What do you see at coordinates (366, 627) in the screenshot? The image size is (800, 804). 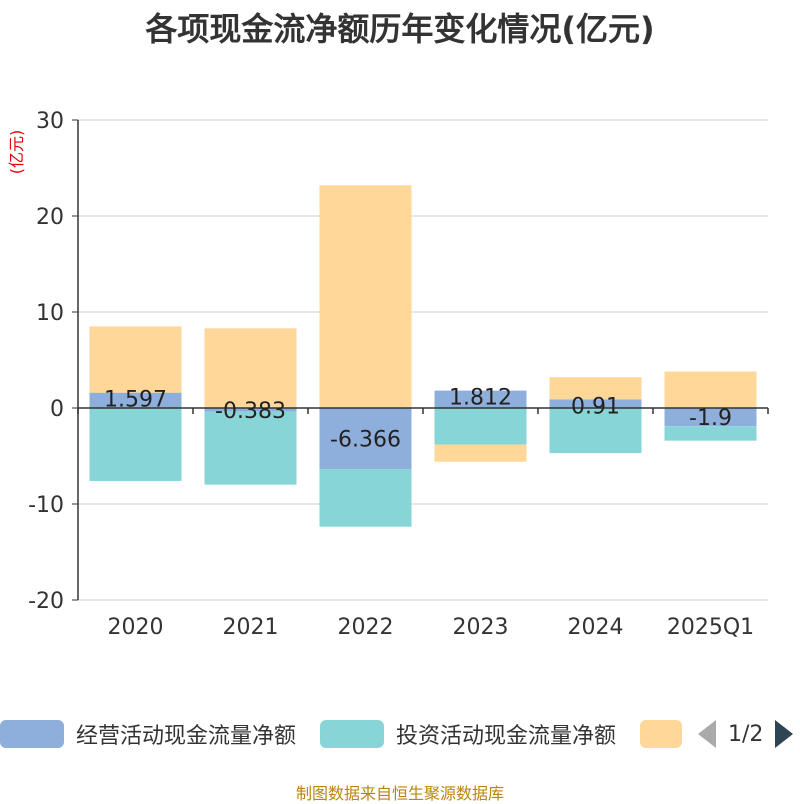 I see `x-tick-label-2022: 2022` at bounding box center [366, 627].